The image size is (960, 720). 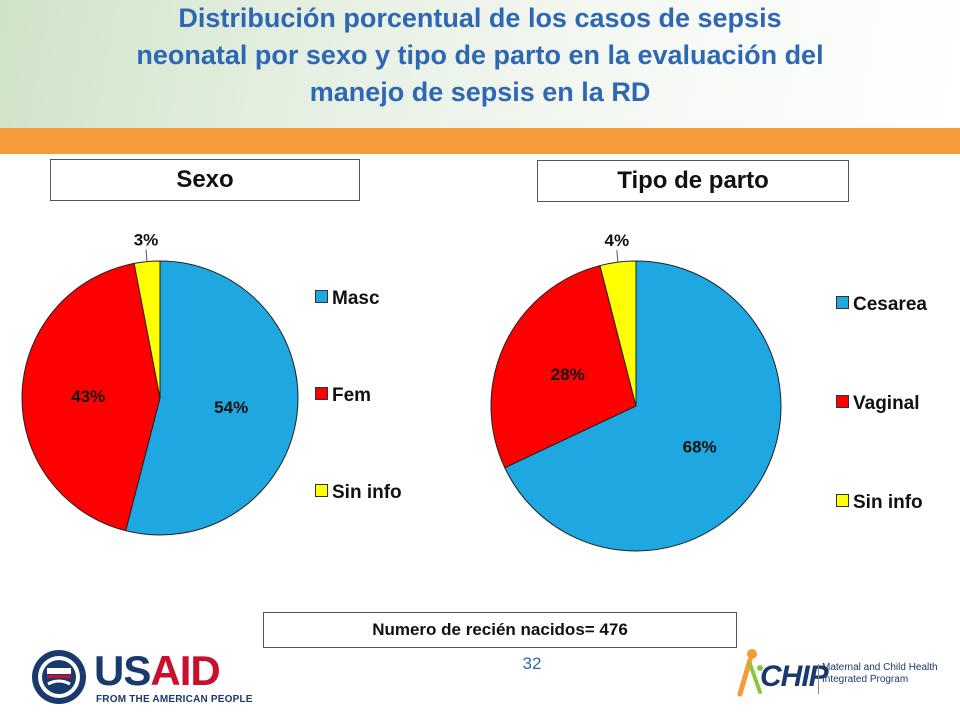 I want to click on legend-sexo: Masc Fem Sin info, so click(x=375, y=398).